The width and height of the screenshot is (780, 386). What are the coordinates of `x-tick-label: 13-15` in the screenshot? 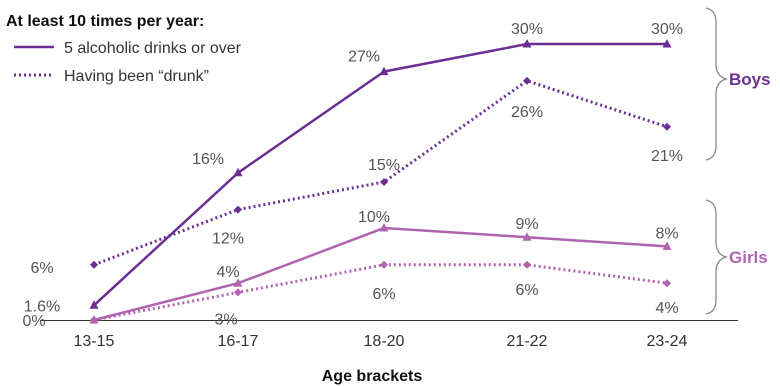 It's located at (94, 341).